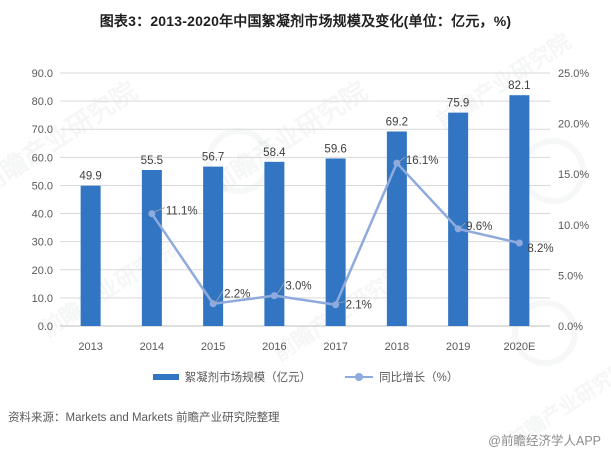 The width and height of the screenshot is (611, 452). I want to click on y-axis-left-tick: 50.0, so click(42, 186).